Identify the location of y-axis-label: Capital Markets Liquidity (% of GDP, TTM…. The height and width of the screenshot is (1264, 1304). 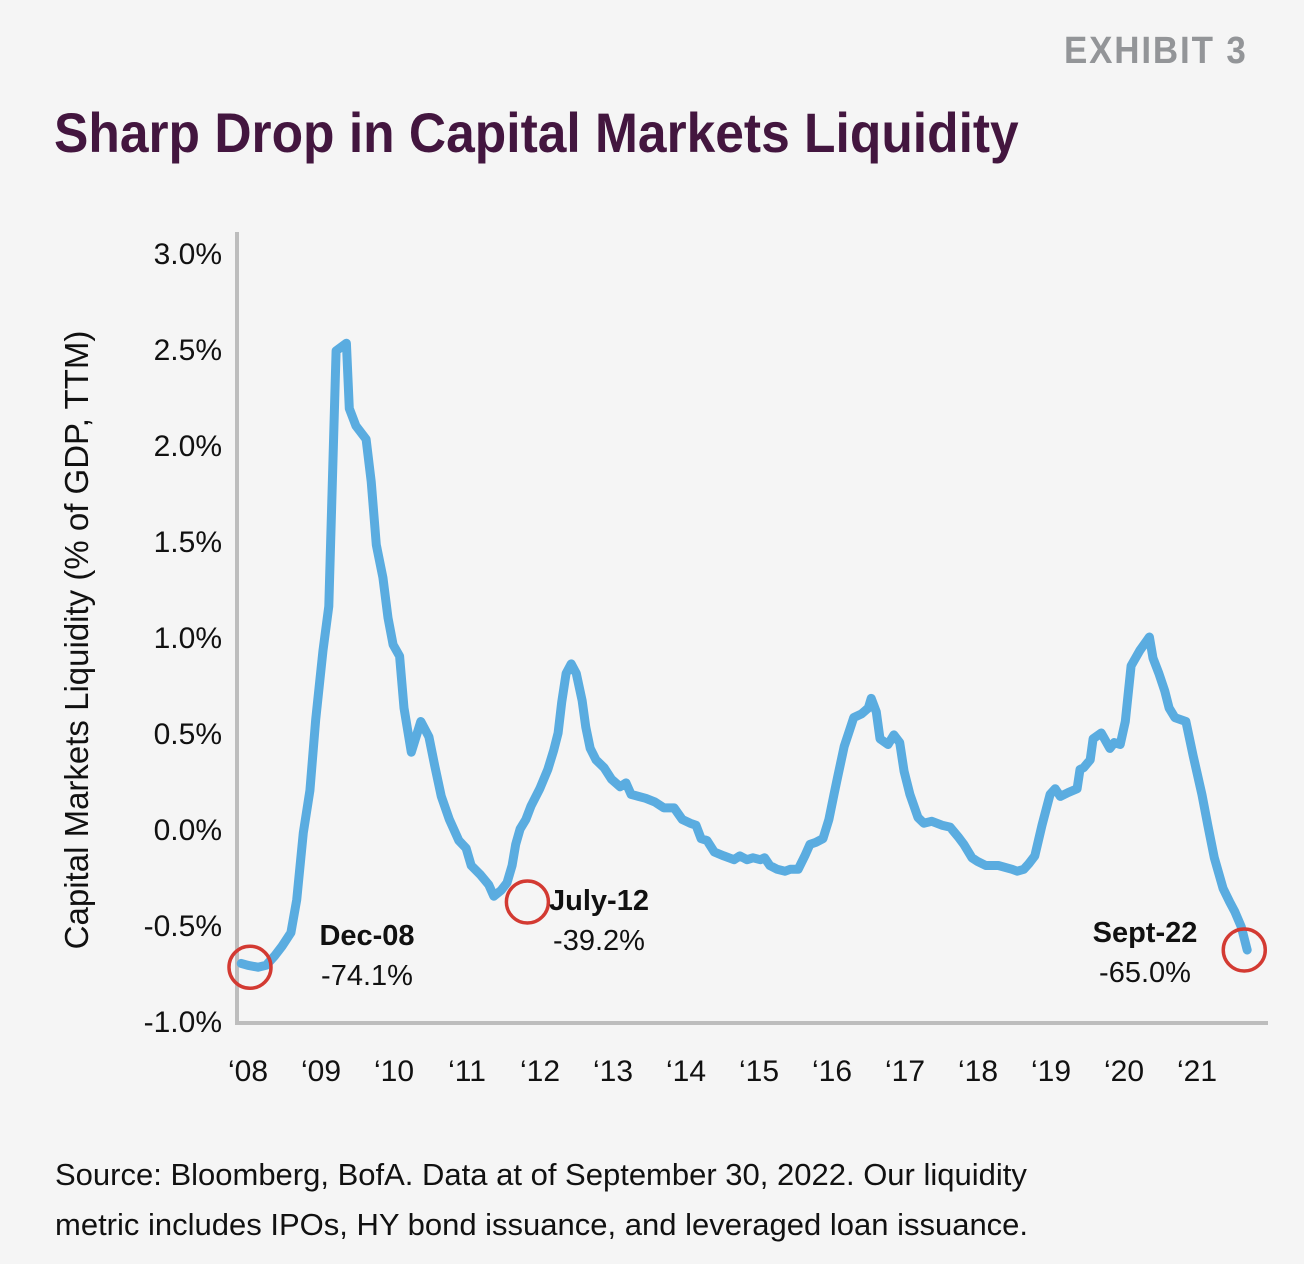
(76, 640).